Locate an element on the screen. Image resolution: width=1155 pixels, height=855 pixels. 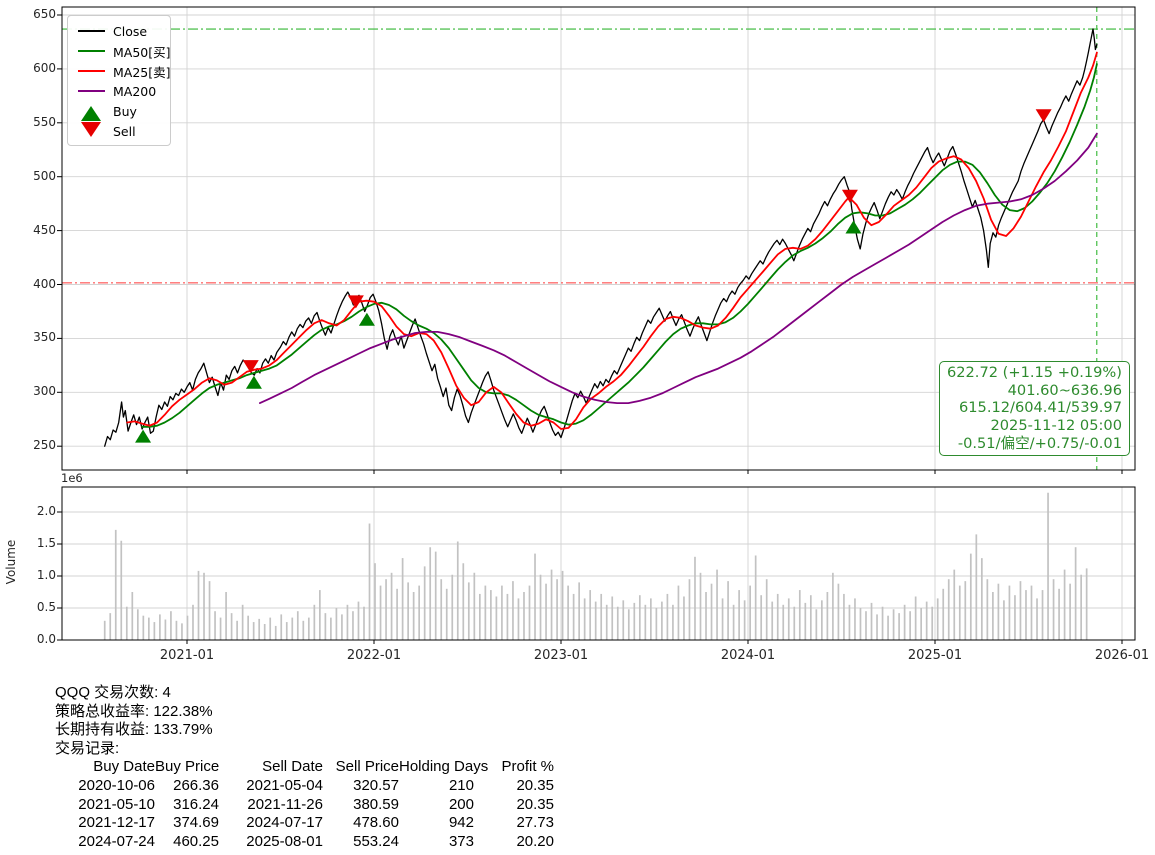
y-tick-label: 650 is located at coordinates (44, 14).